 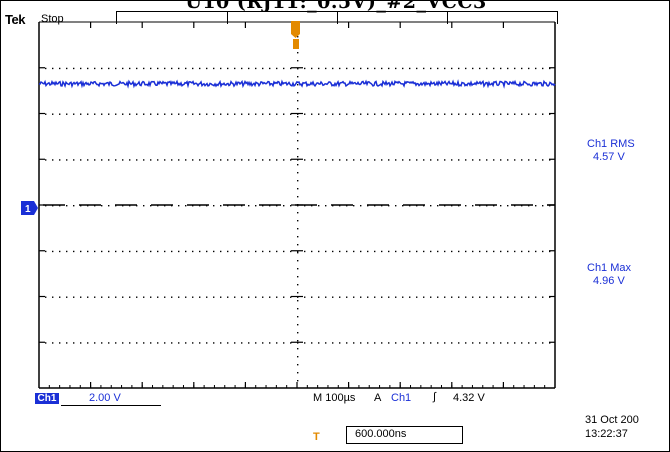 I want to click on rms-measurement-label: Ch1 RMS, so click(x=611, y=144).